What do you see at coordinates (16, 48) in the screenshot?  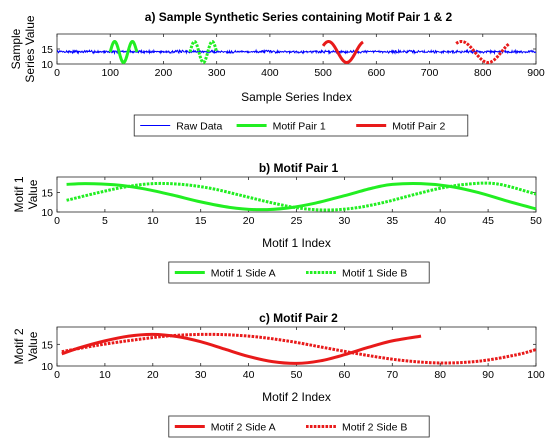 I see `y-axis-label: Sample` at bounding box center [16, 48].